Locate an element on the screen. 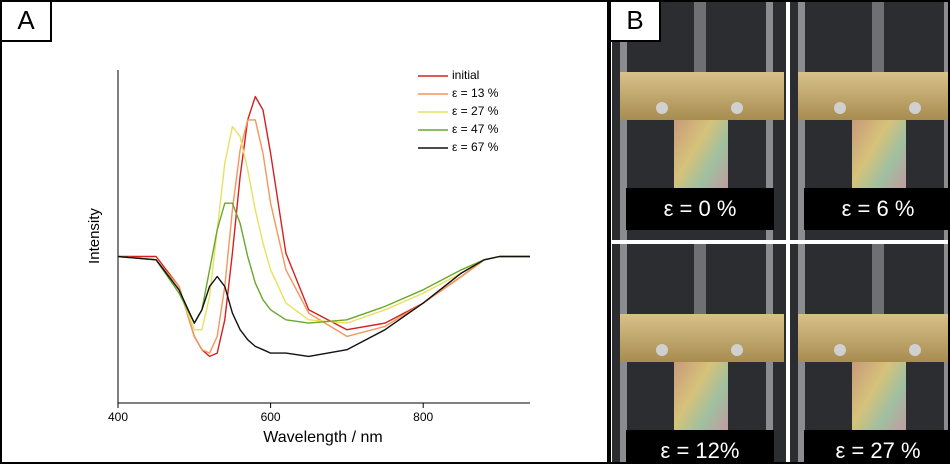  panel-label: B is located at coordinates (634, 20).